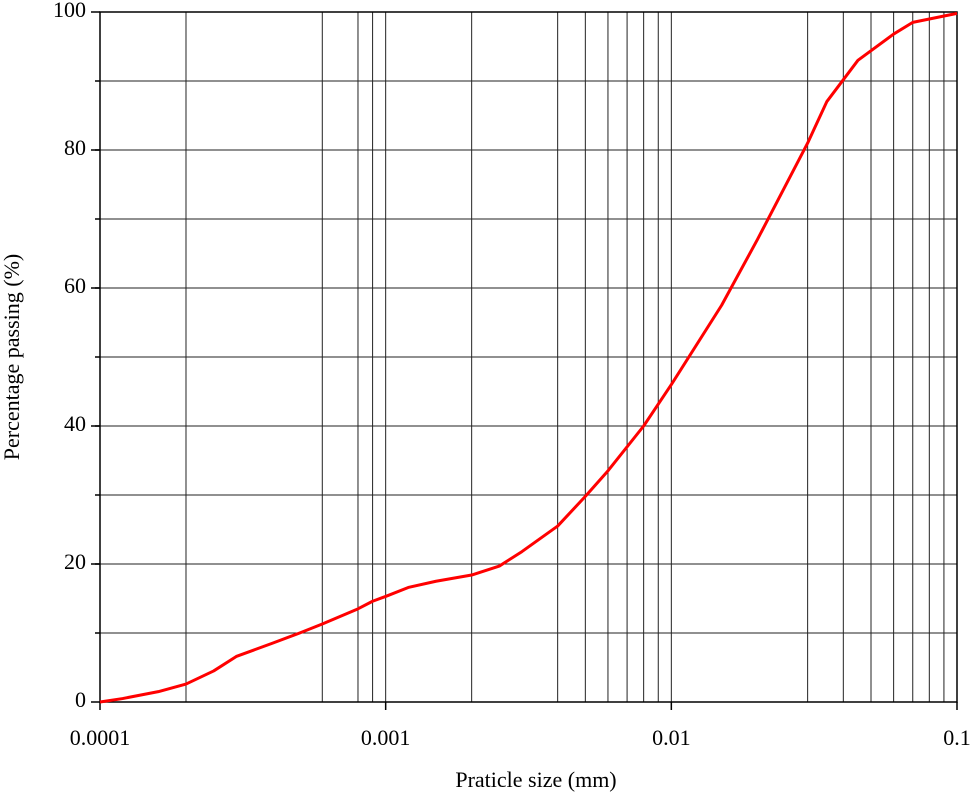 The width and height of the screenshot is (972, 803). Describe the element at coordinates (957, 737) in the screenshot. I see `x-tick-label: 0.1` at that location.